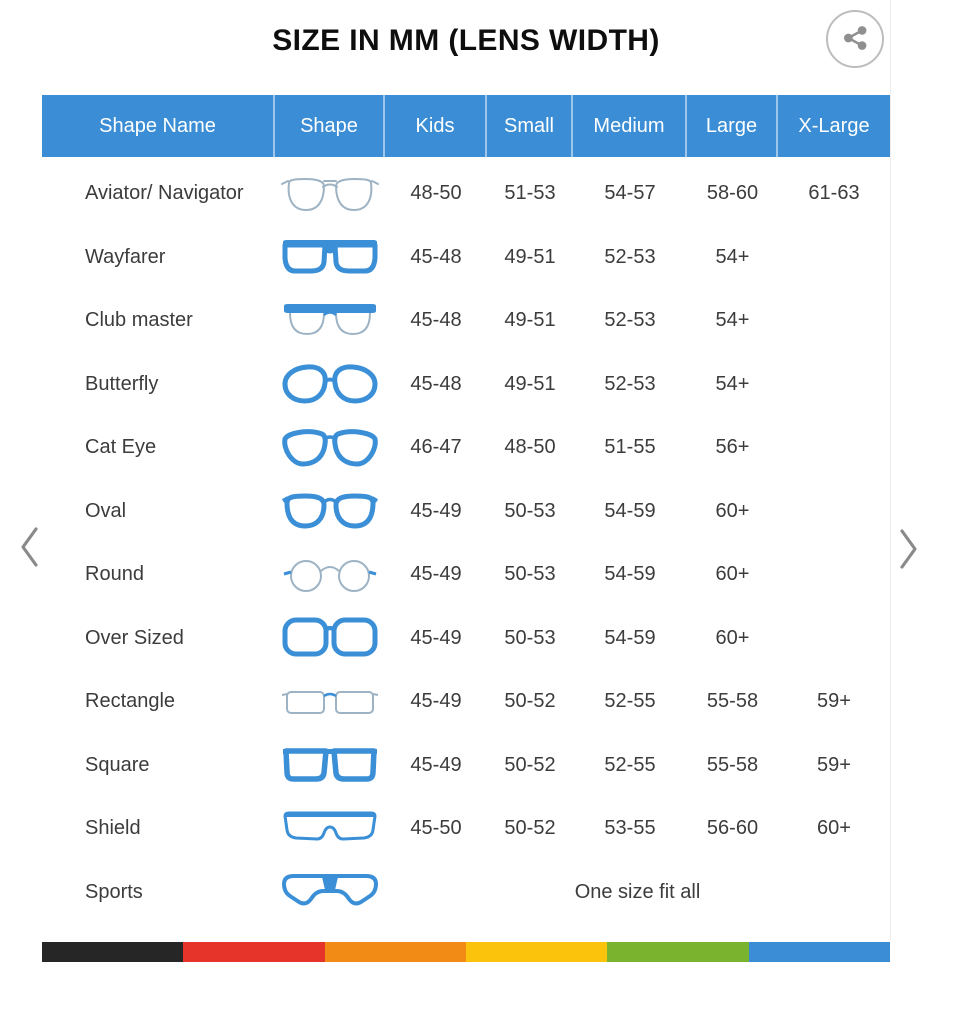  What do you see at coordinates (330, 321) in the screenshot?
I see `clubmaster-glasses-icon` at bounding box center [330, 321].